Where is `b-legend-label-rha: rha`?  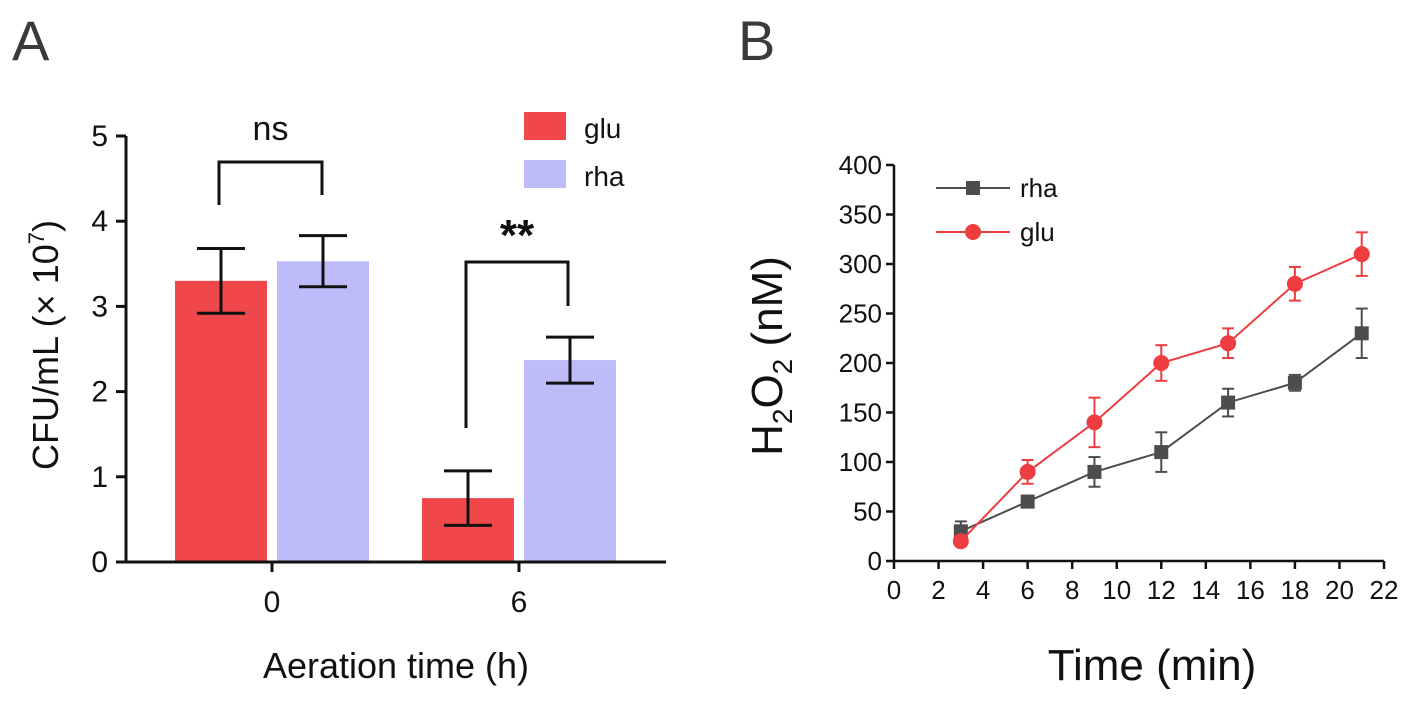
b-legend-label-rha: rha is located at coordinates (1039, 188).